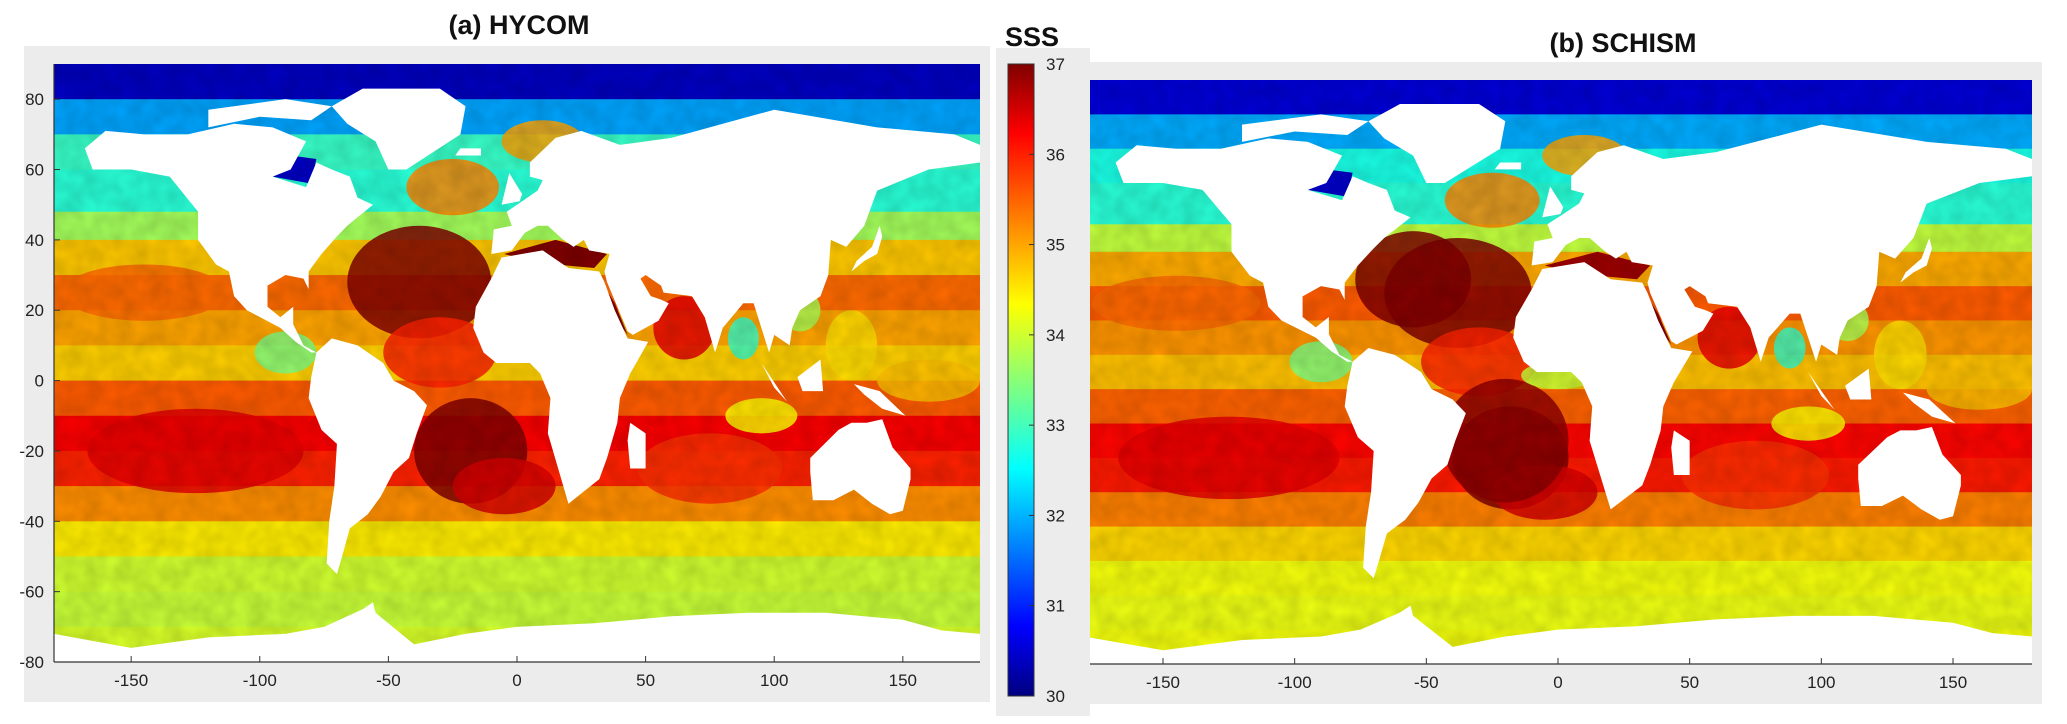 This screenshot has width=2067, height=724. What do you see at coordinates (34, 310) in the screenshot?
I see `y-tick-label: 20` at bounding box center [34, 310].